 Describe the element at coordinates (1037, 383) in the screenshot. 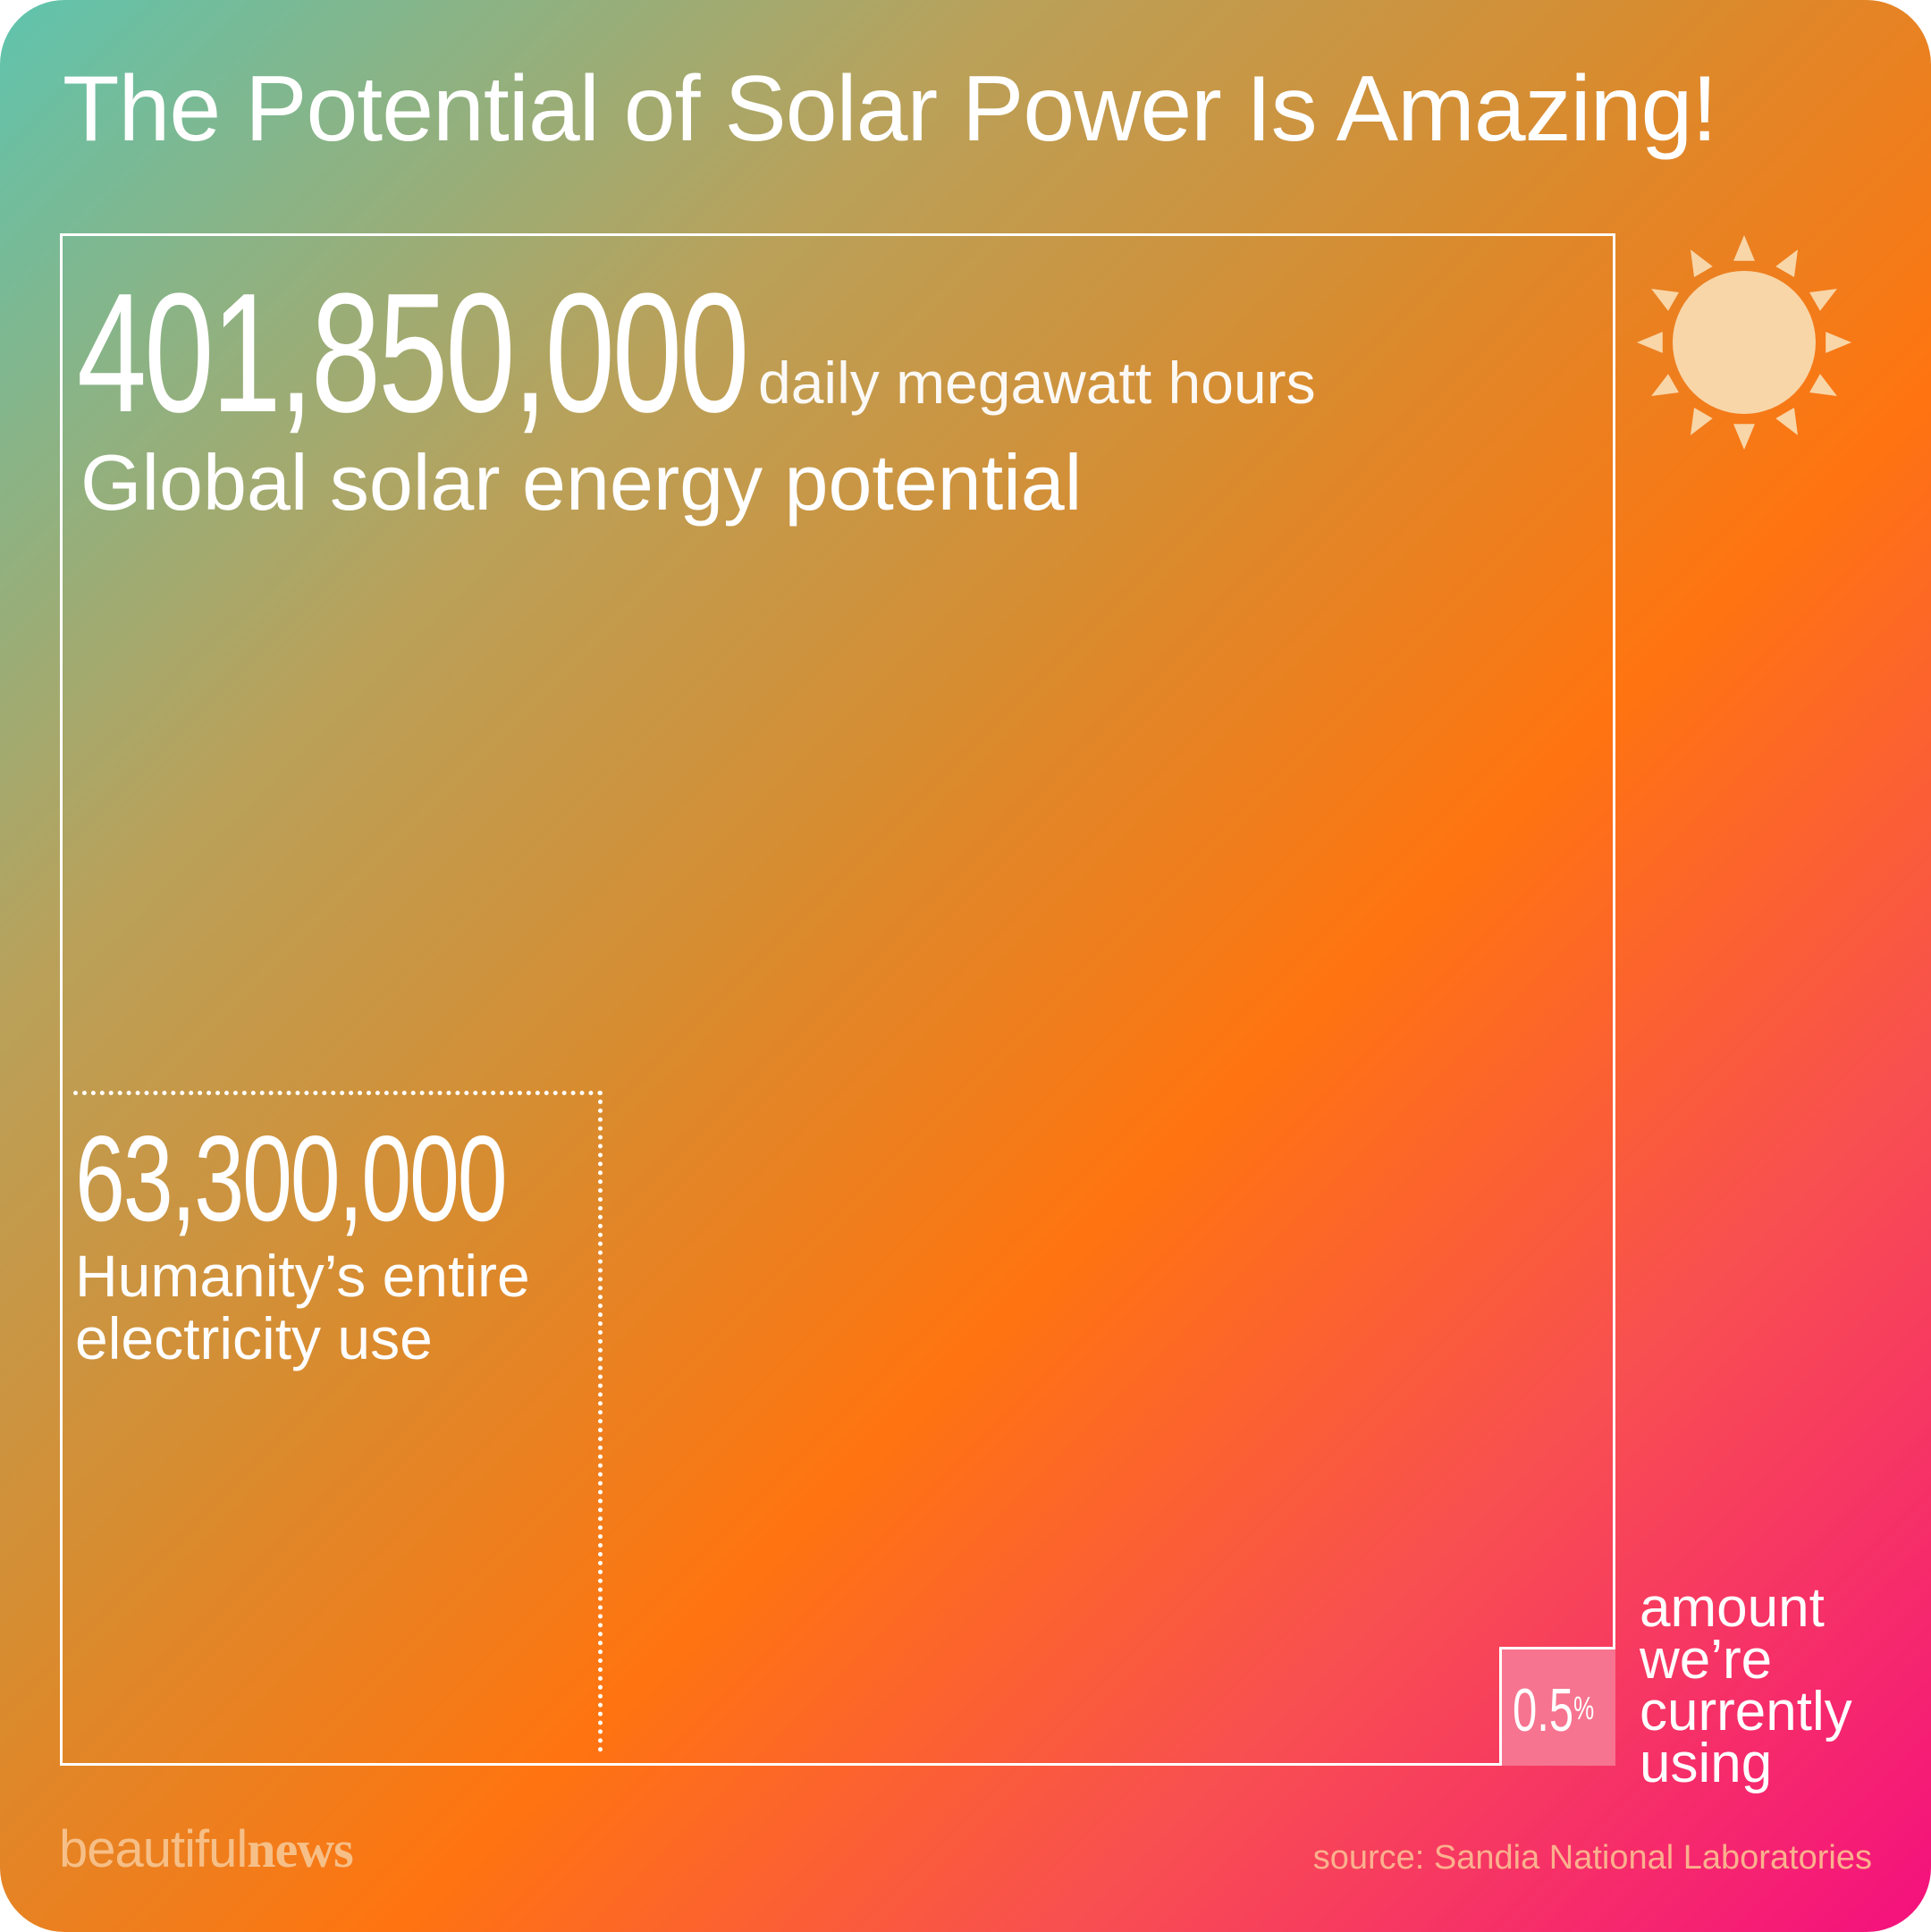

I see `unit-label: daily megawatt hours` at that location.